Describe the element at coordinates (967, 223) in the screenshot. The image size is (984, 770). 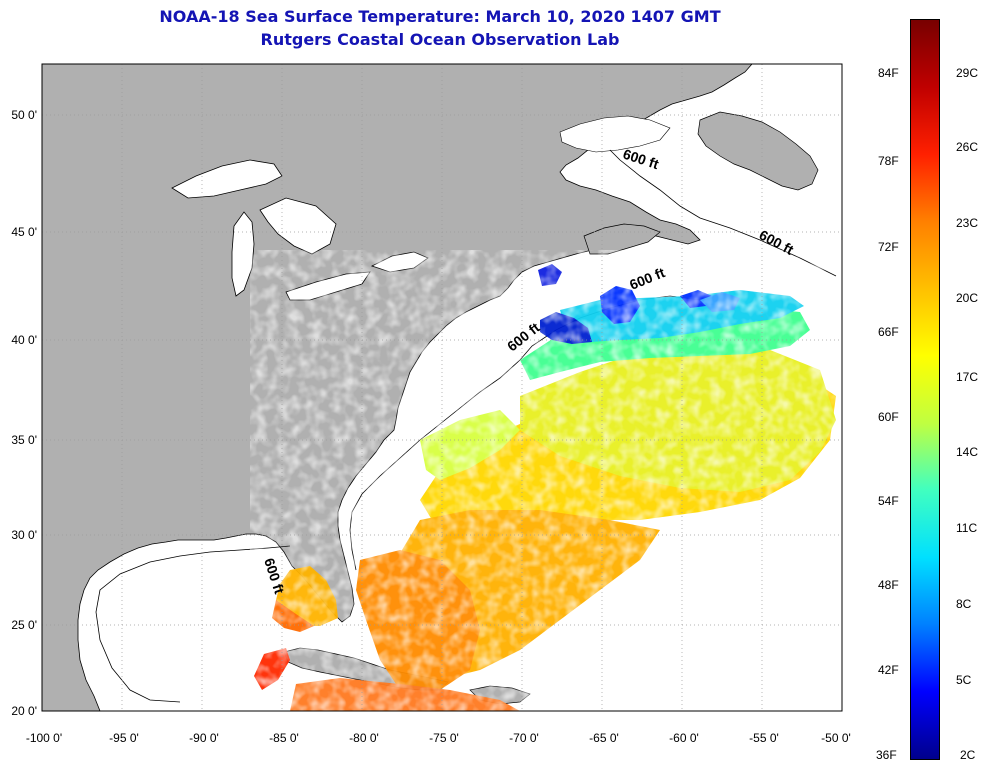
I see `colorbar-c-label: 23C` at that location.